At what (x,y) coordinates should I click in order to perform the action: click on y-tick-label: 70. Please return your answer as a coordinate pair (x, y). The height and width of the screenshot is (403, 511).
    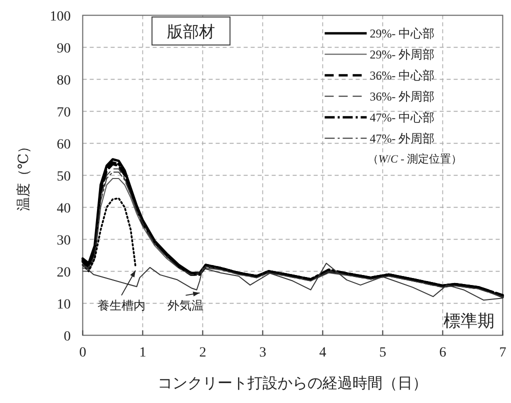
    Looking at the image, I should click on (63, 112).